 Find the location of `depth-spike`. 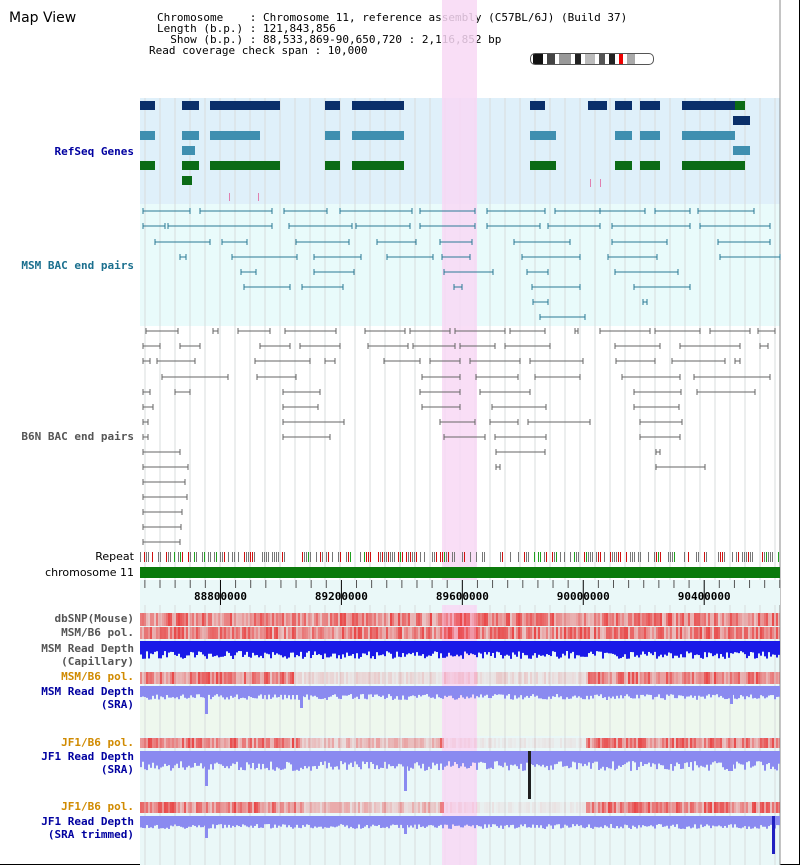

depth-spike is located at coordinates (206, 827).